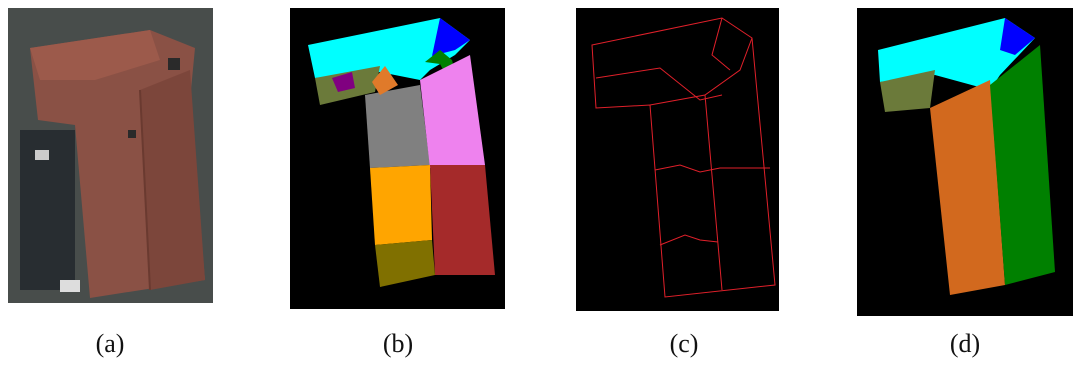 Image resolution: width=1082 pixels, height=367 pixels. I want to click on caption: (d), so click(965, 343).